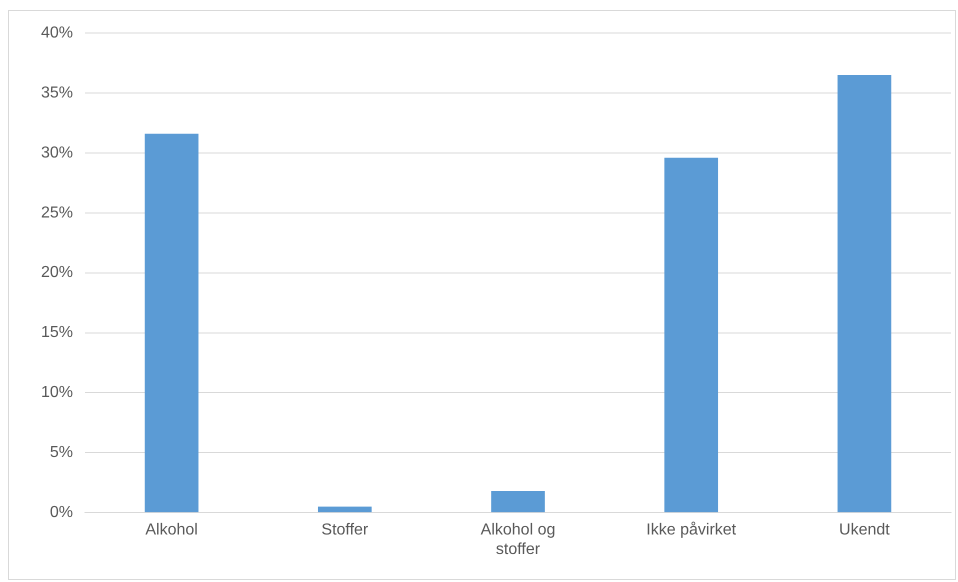  What do you see at coordinates (62, 513) in the screenshot?
I see `y-tick-label: 0%` at bounding box center [62, 513].